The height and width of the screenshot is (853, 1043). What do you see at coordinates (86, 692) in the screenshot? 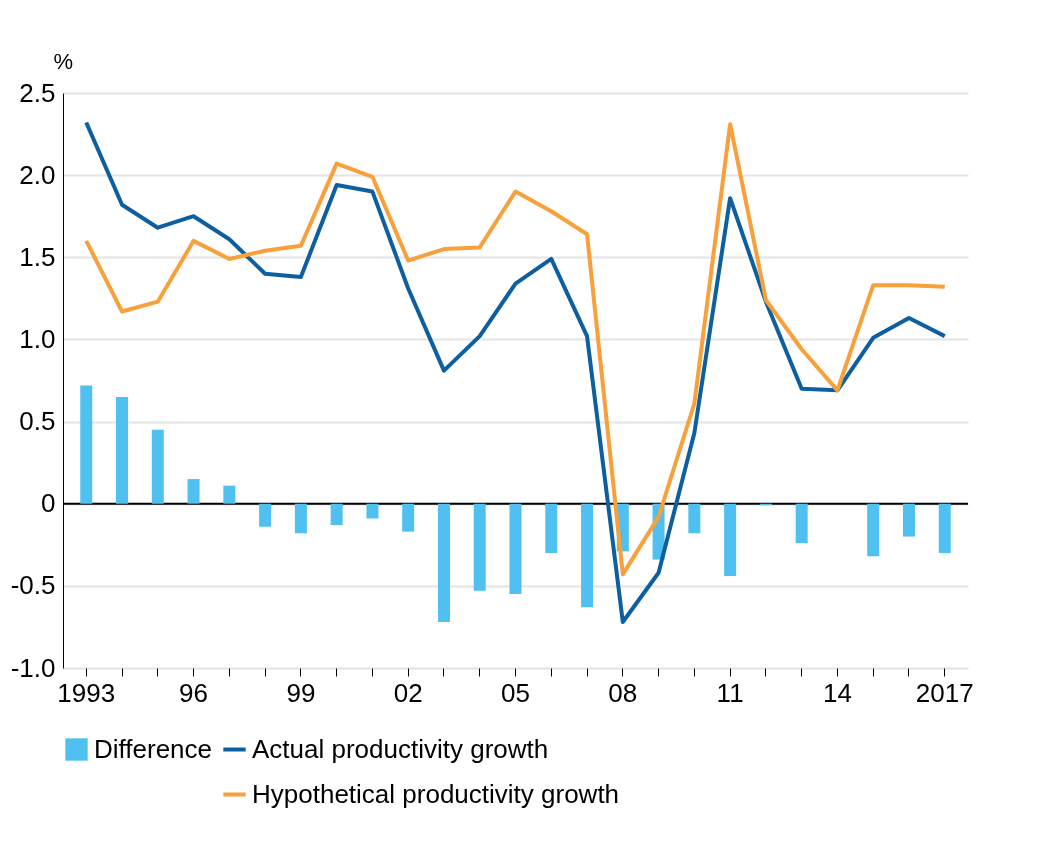
I see `x-tick-label: 1993` at bounding box center [86, 692].